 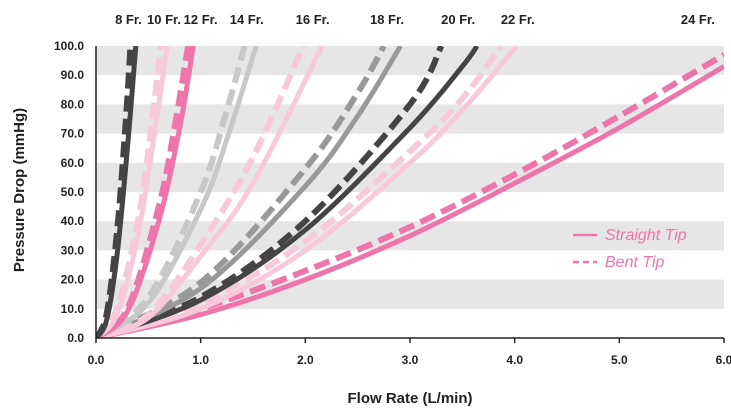 What do you see at coordinates (69, 46) in the screenshot?
I see `y-tick-label: 100.0` at bounding box center [69, 46].